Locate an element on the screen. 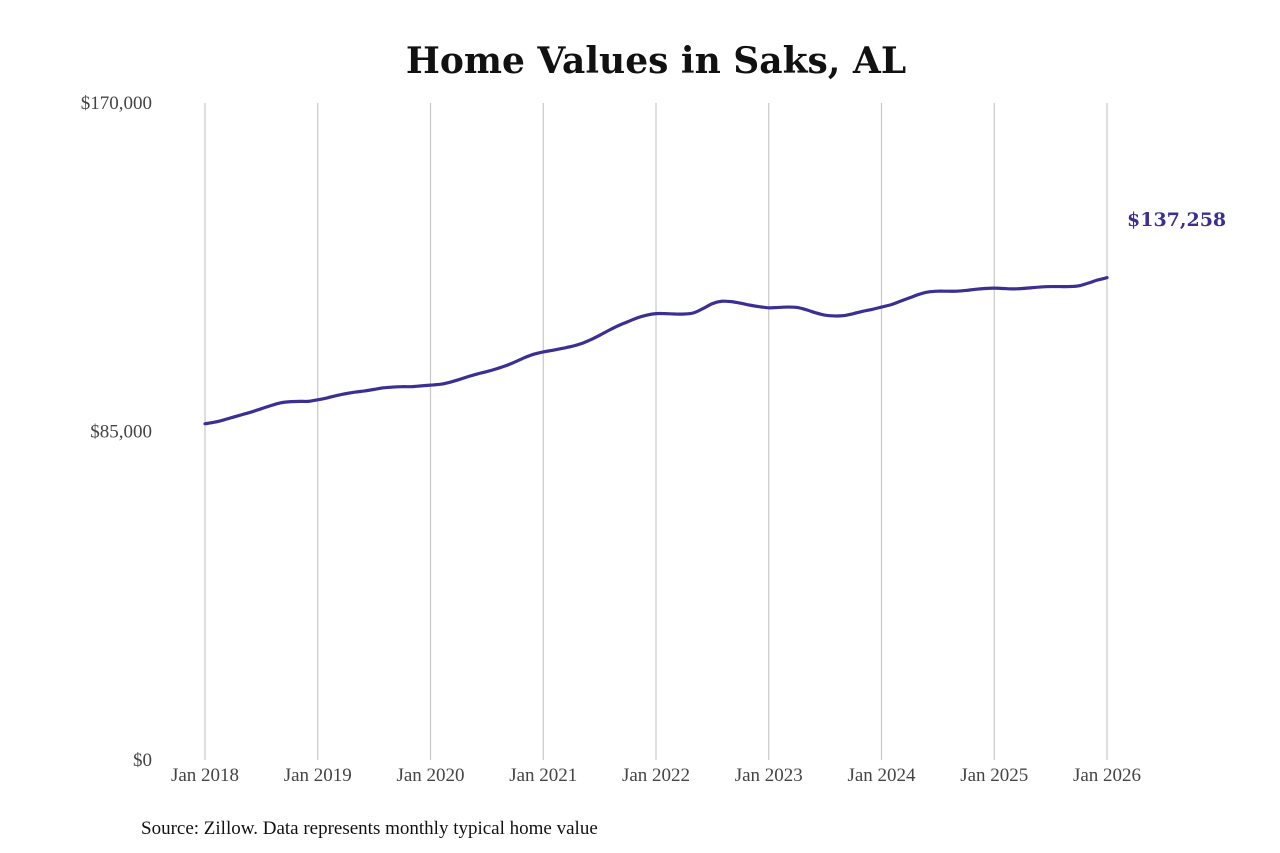 The width and height of the screenshot is (1280, 853). x-tick-label: Jan 2025 is located at coordinates (994, 775).